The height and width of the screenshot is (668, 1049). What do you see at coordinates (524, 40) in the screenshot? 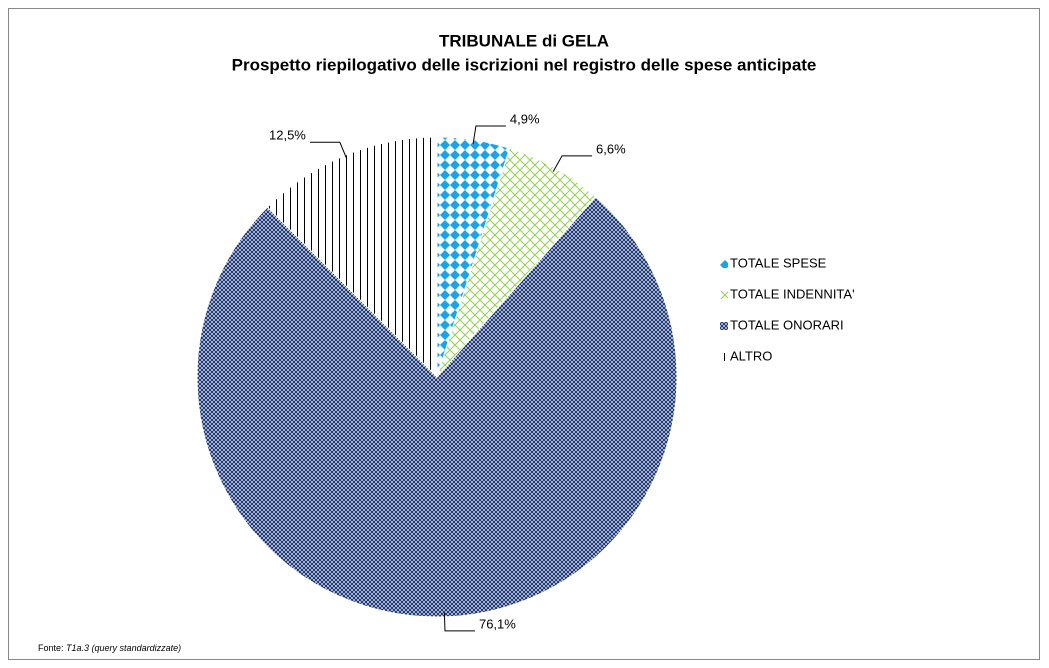
I see `chart-title: TRIBUNALE di GELA` at bounding box center [524, 40].